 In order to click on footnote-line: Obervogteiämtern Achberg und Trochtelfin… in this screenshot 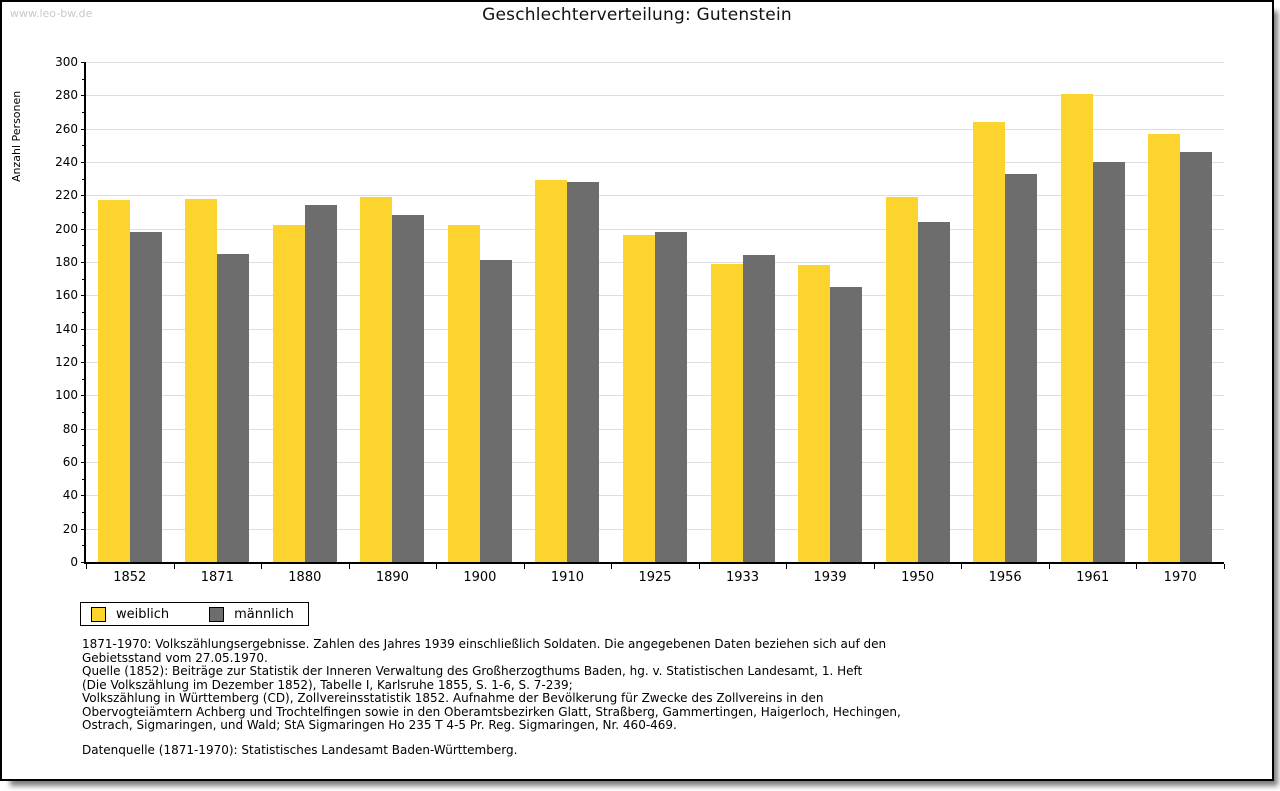, I will do `click(491, 711)`.